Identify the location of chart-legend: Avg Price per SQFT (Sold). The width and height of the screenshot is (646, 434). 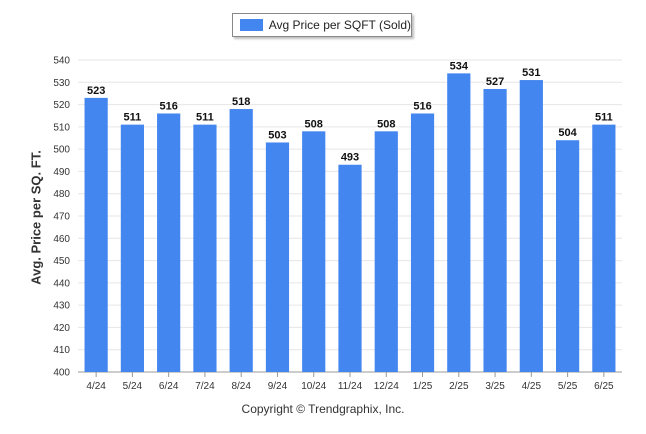
(322, 25).